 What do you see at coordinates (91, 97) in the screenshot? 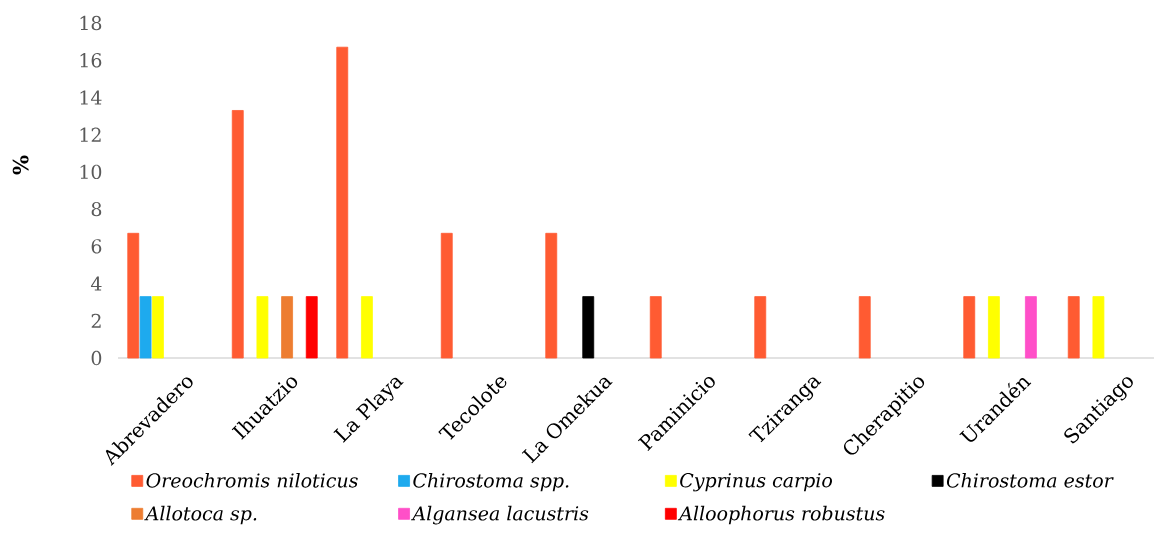
I see `y-tick-label: 14` at bounding box center [91, 97].